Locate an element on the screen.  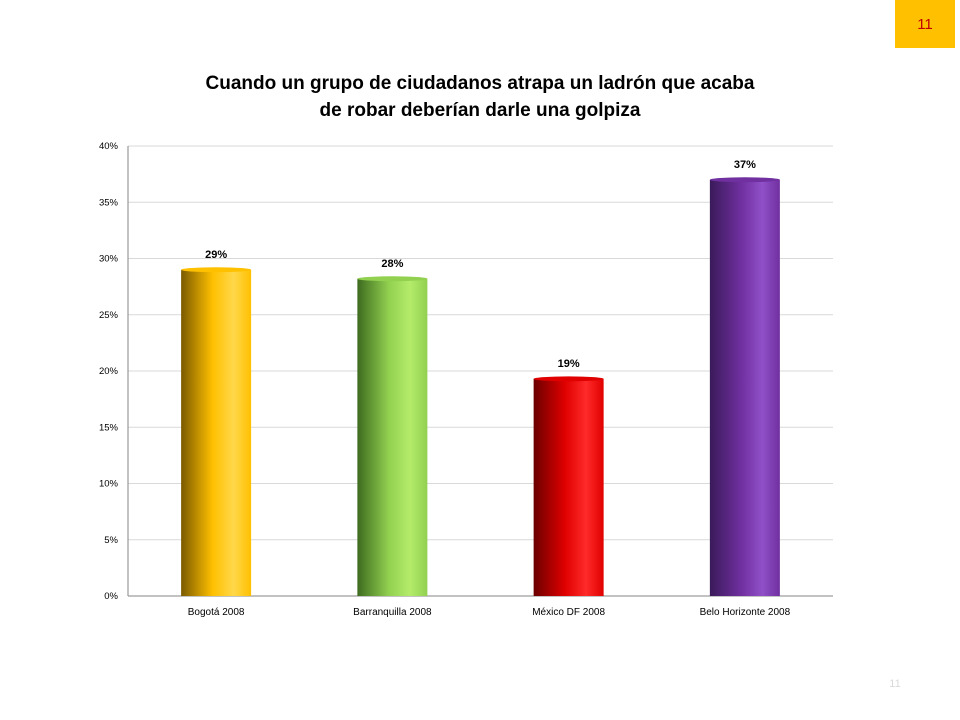
y-tick-label-3: 15% is located at coordinates (109, 427).